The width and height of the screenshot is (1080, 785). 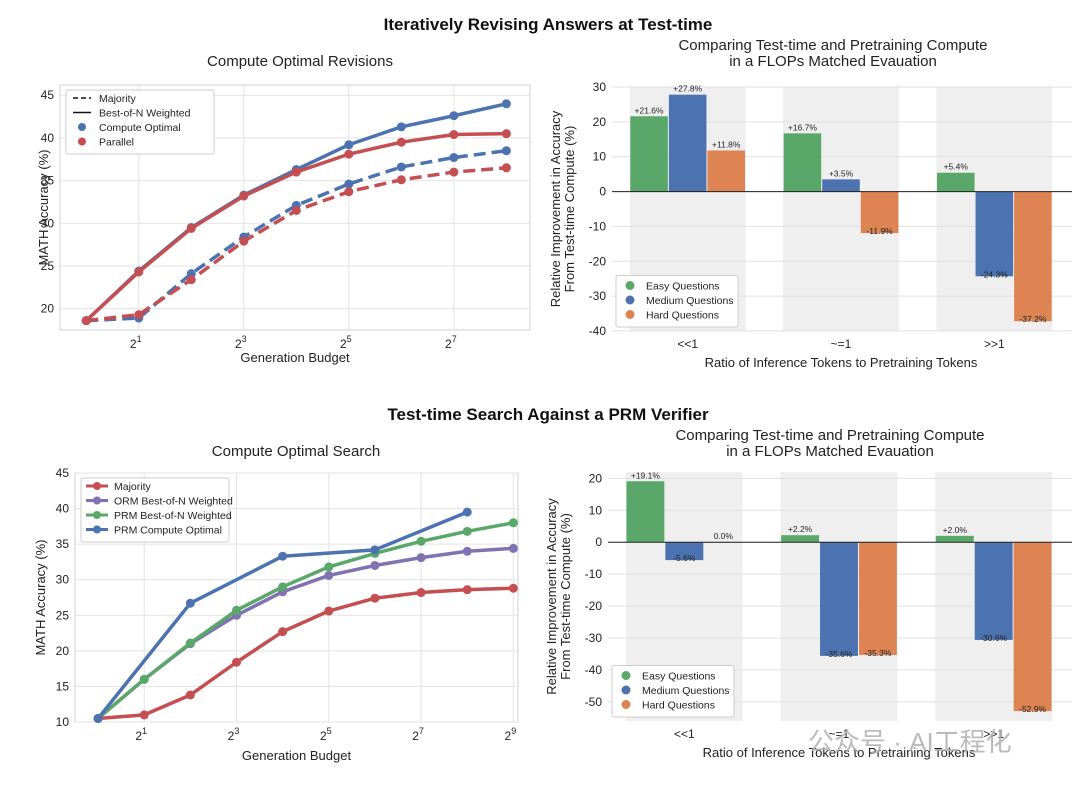 What do you see at coordinates (173, 516) in the screenshot?
I see `chart-2-legend-label-2: PRM Best-of-N Weighted` at bounding box center [173, 516].